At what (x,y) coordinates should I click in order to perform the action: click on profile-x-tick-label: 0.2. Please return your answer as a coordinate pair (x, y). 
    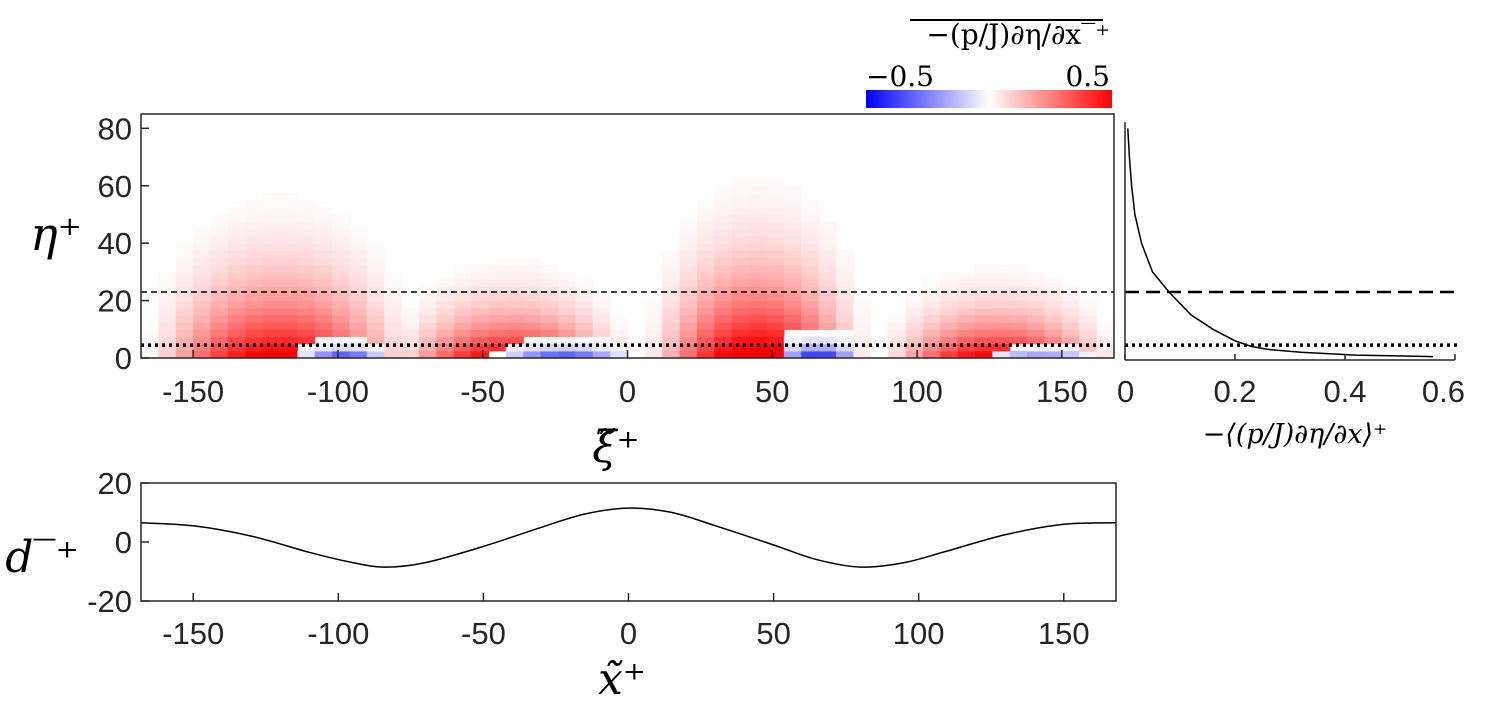
    Looking at the image, I should click on (1234, 391).